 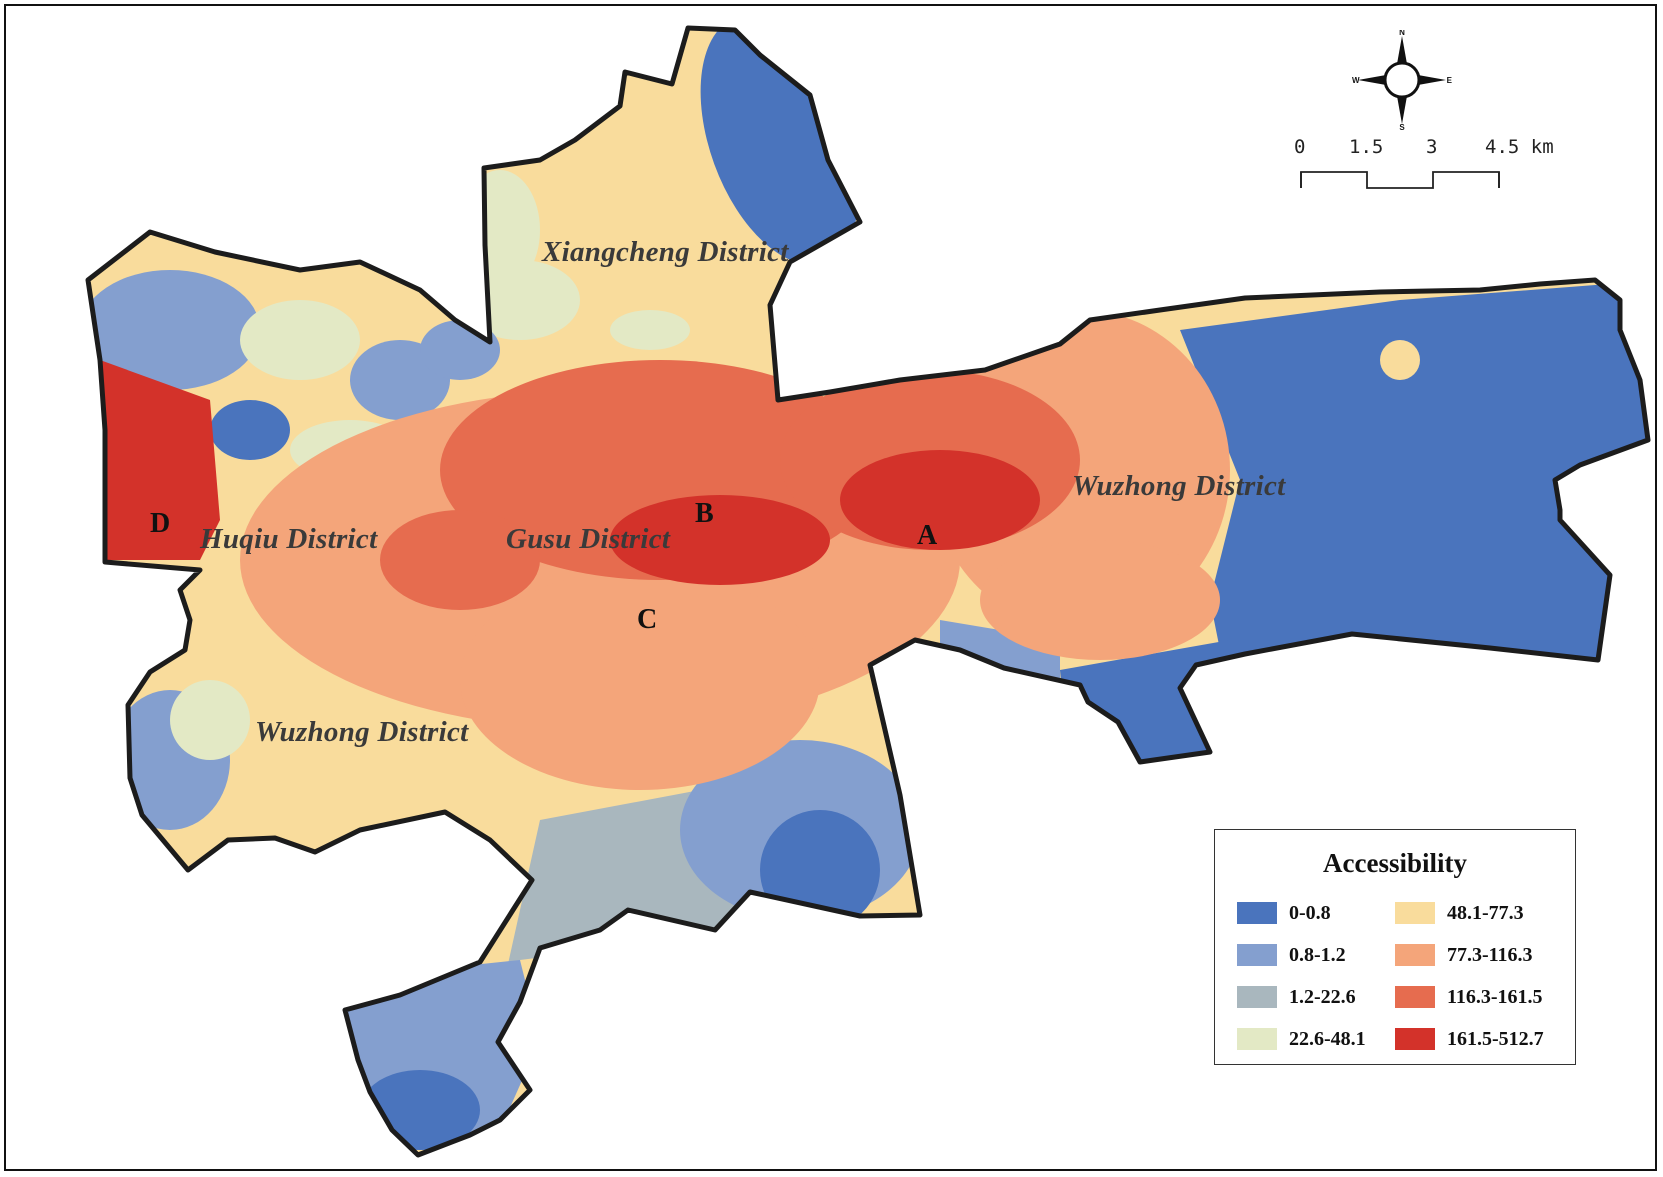 I want to click on district-label-huqiu: Huqiu District, so click(x=289, y=539).